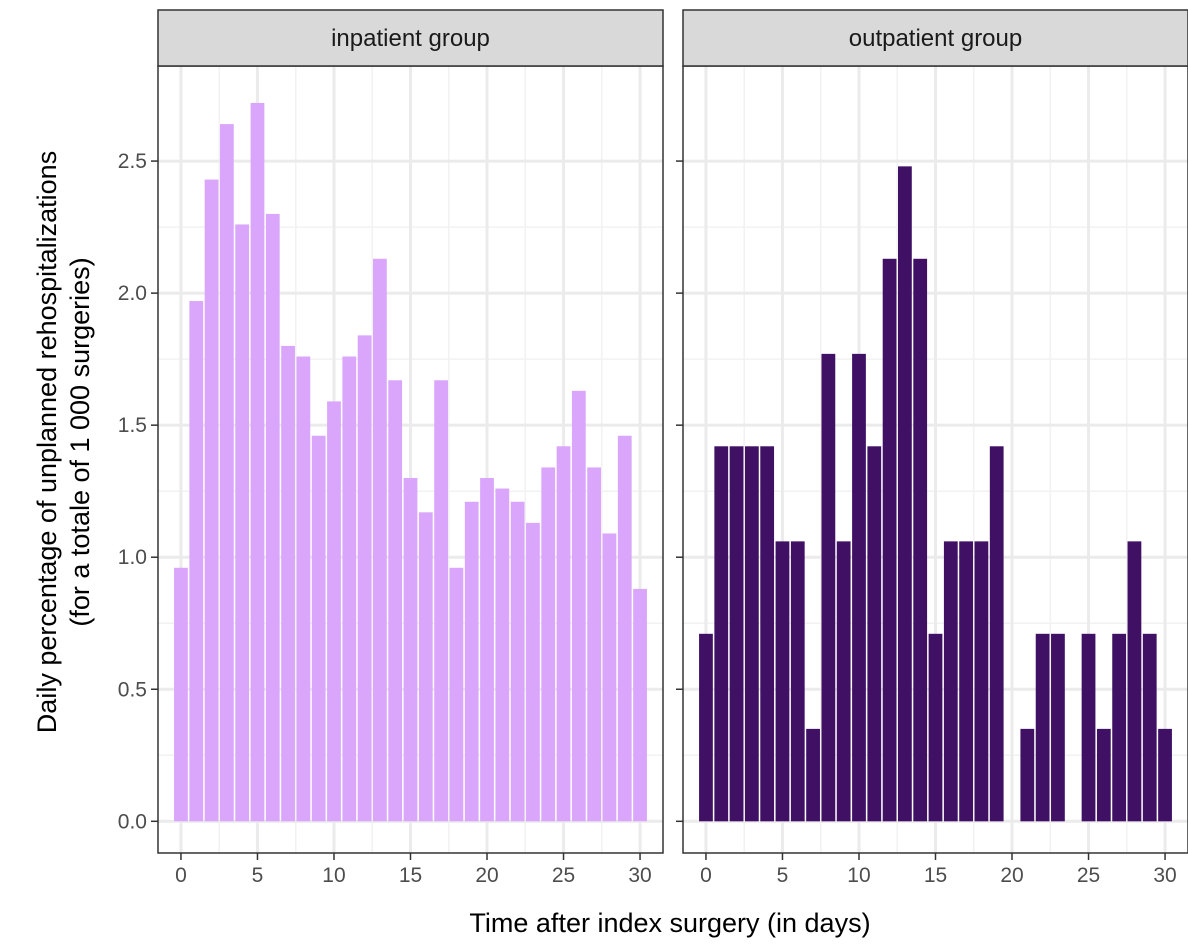 The height and width of the screenshot is (944, 1188). What do you see at coordinates (132, 689) in the screenshot?
I see `y-tick-label: 0.5` at bounding box center [132, 689].